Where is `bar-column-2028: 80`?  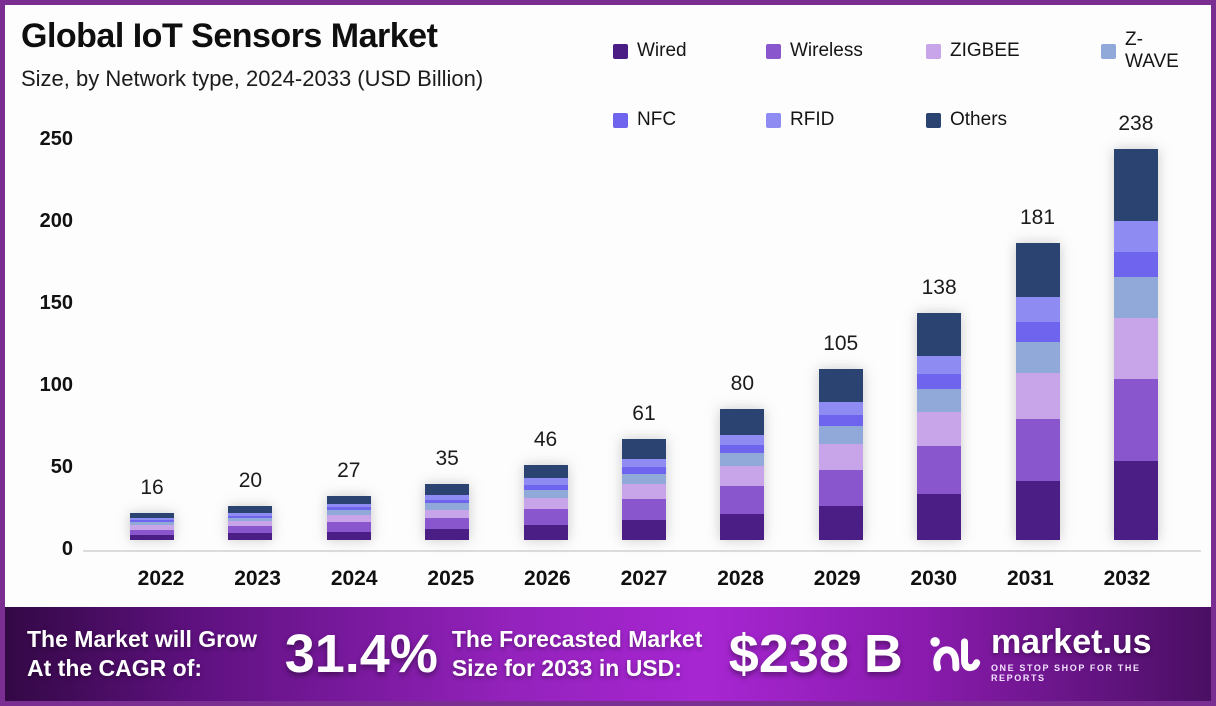
bar-column-2028: 80 is located at coordinates (742, 456).